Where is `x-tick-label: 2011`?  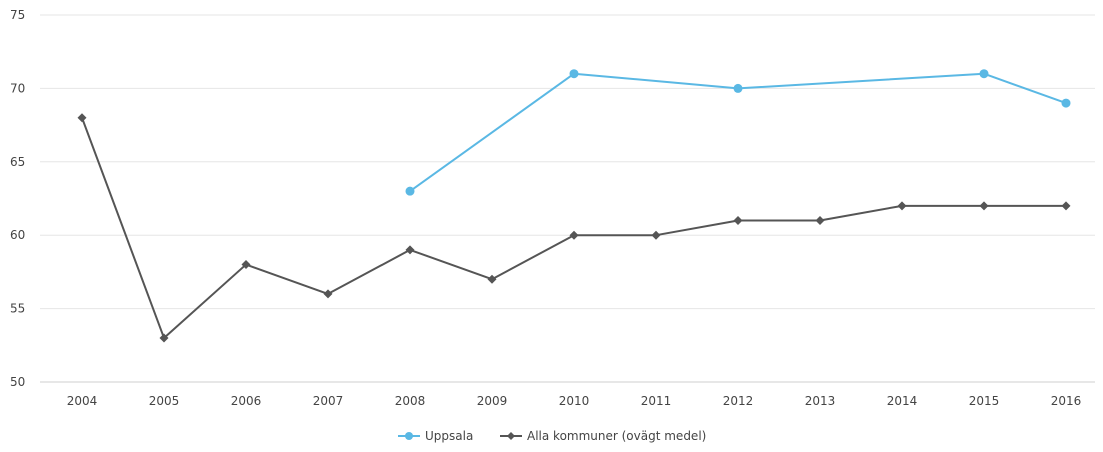
x-tick-label: 2011 is located at coordinates (656, 401).